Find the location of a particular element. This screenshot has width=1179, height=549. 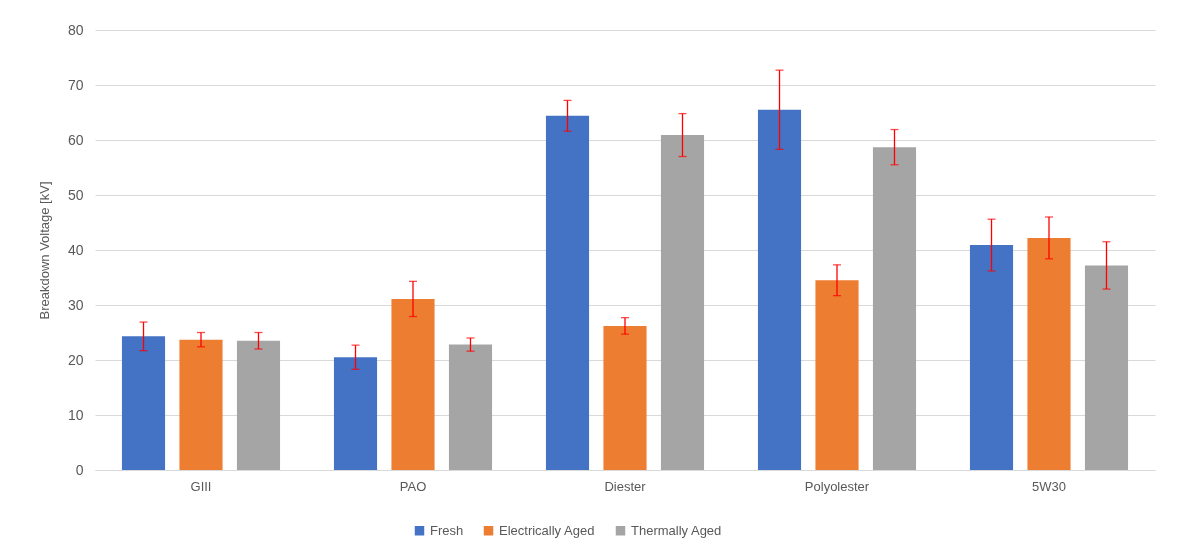

y-tick-label: 70 is located at coordinates (75, 84).